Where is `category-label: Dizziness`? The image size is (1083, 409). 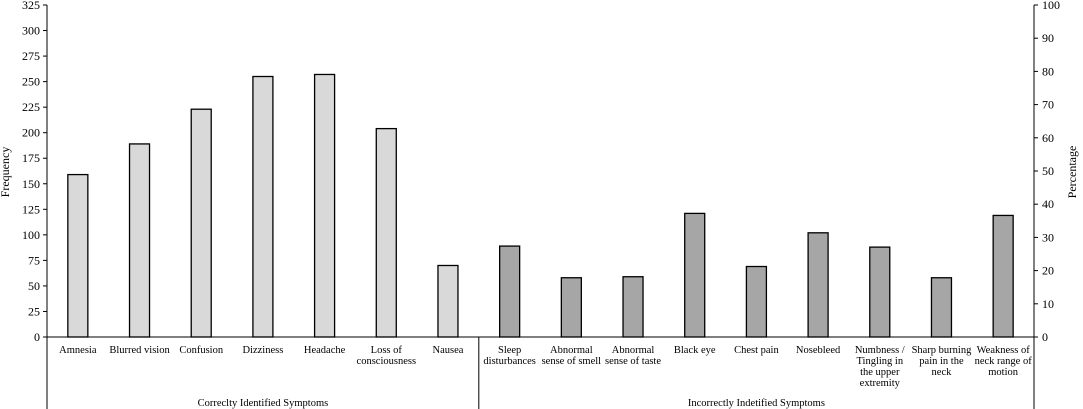 category-label: Dizziness is located at coordinates (262, 350).